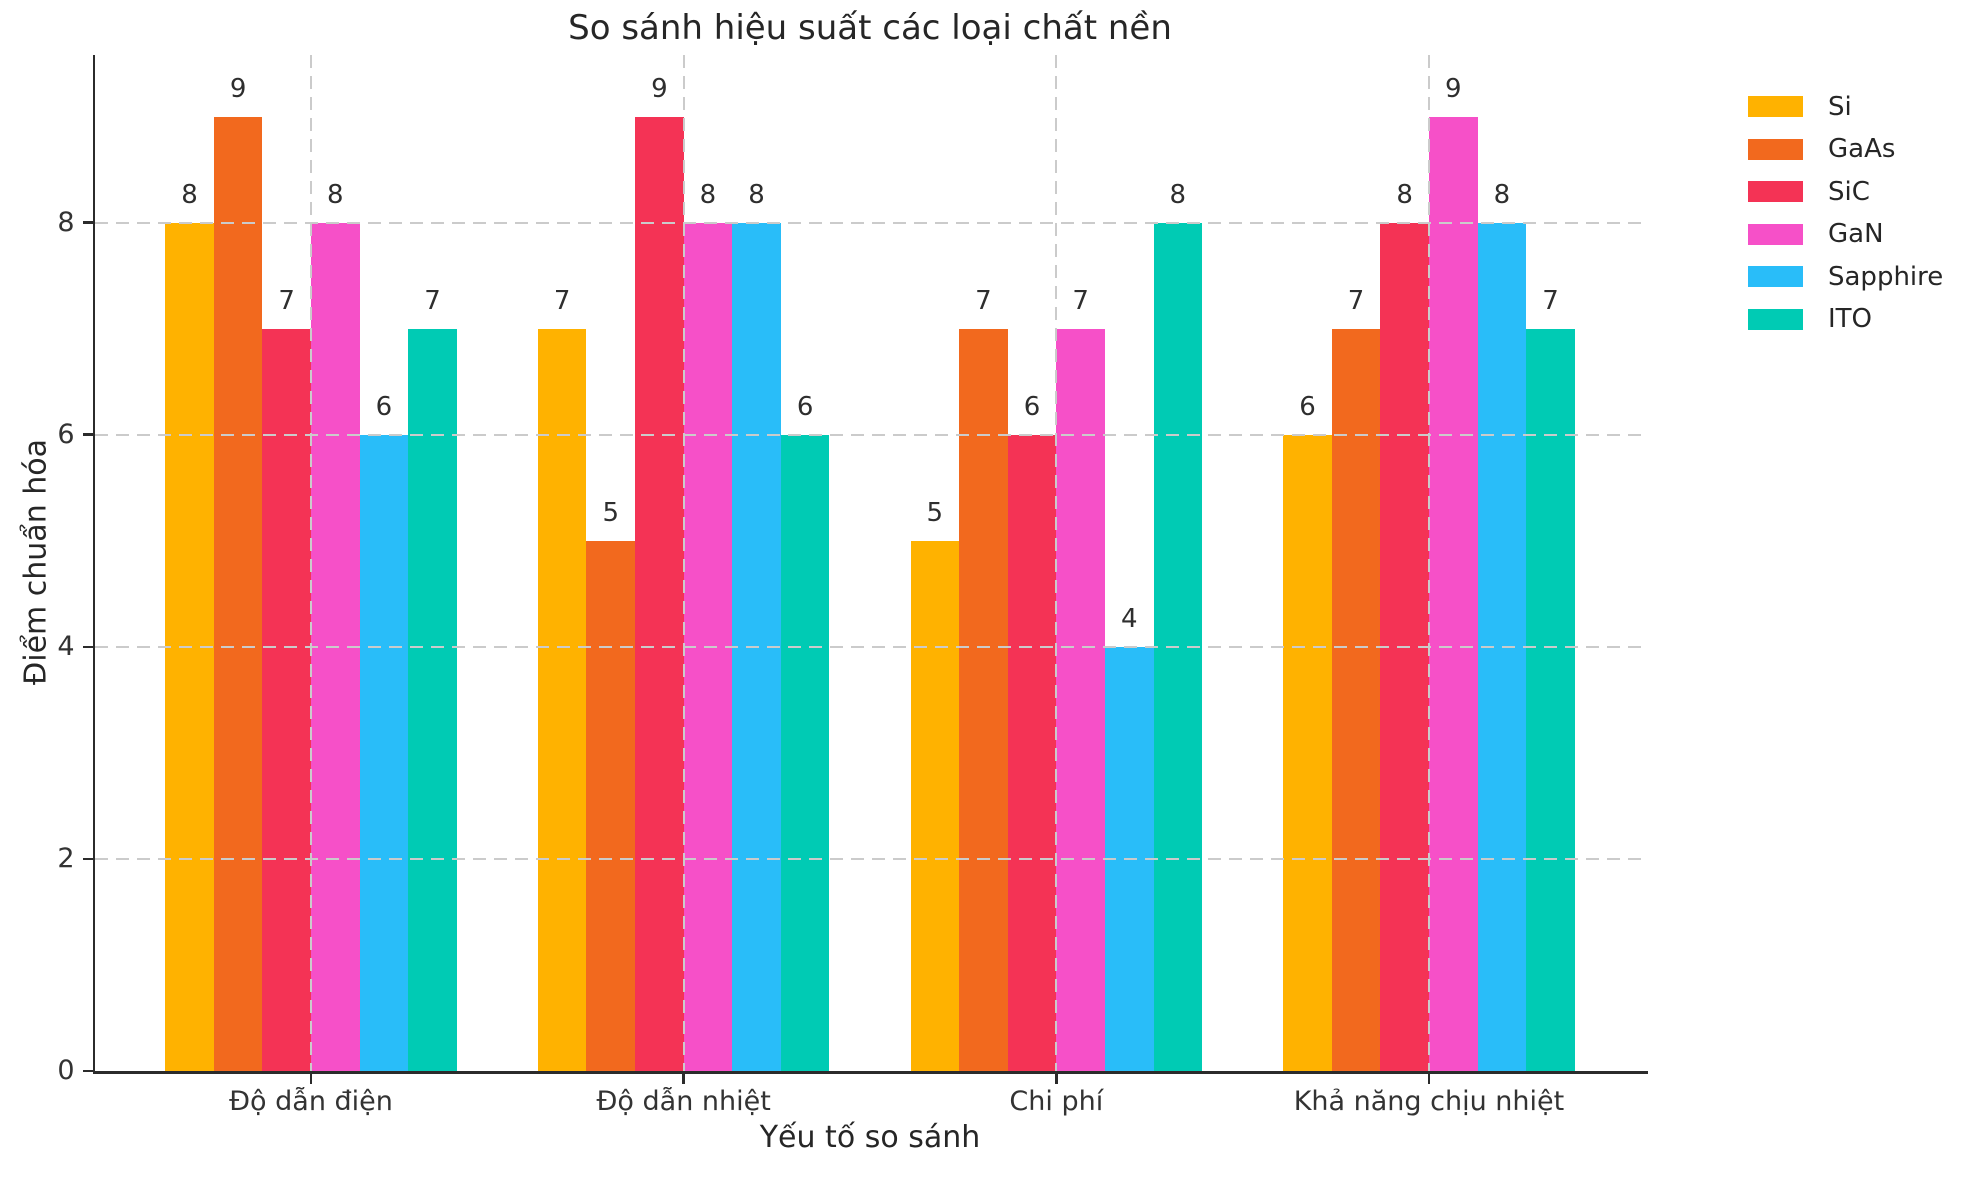 This screenshot has height=1180, width=1980. I want to click on chart-title: So sánh hiệu suất các loại chất nền, so click(870, 28).